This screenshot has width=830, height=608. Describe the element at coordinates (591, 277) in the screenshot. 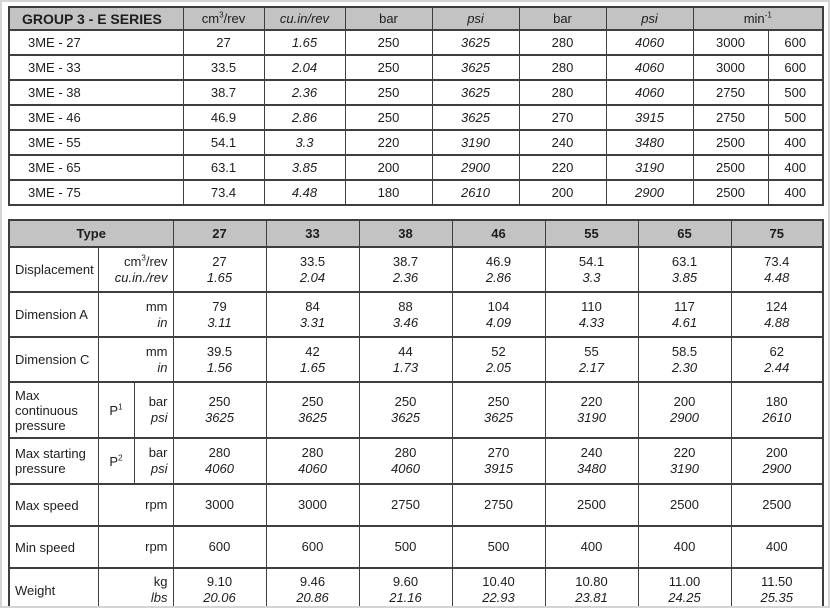

I see `value-line: 3.3` at that location.